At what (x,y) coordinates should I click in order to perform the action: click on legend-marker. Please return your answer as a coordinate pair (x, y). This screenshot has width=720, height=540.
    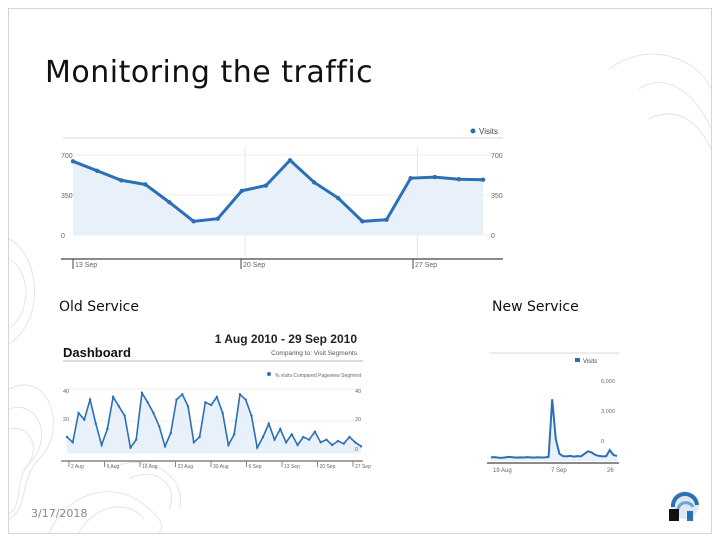
    Looking at the image, I should click on (473, 131).